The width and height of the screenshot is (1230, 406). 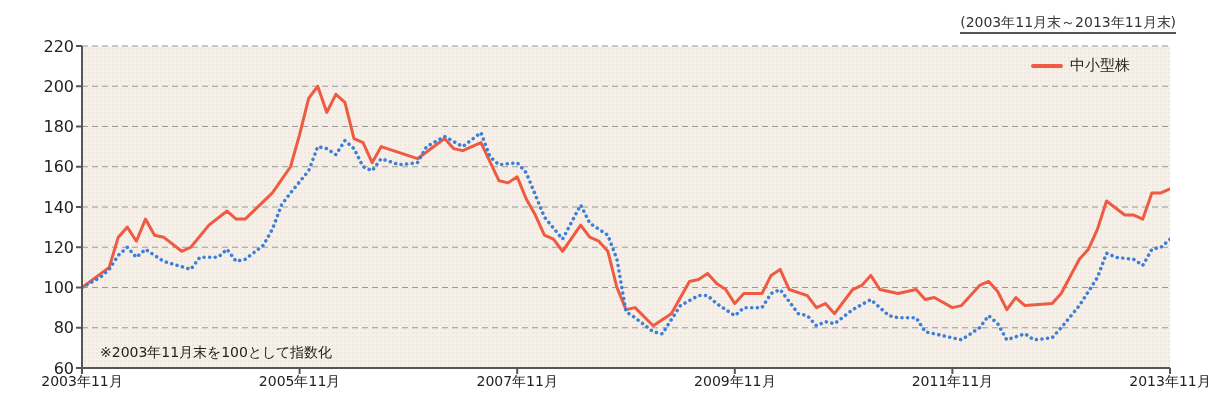 What do you see at coordinates (299, 380) in the screenshot?
I see `x-tick-label: 2005年11月` at bounding box center [299, 380].